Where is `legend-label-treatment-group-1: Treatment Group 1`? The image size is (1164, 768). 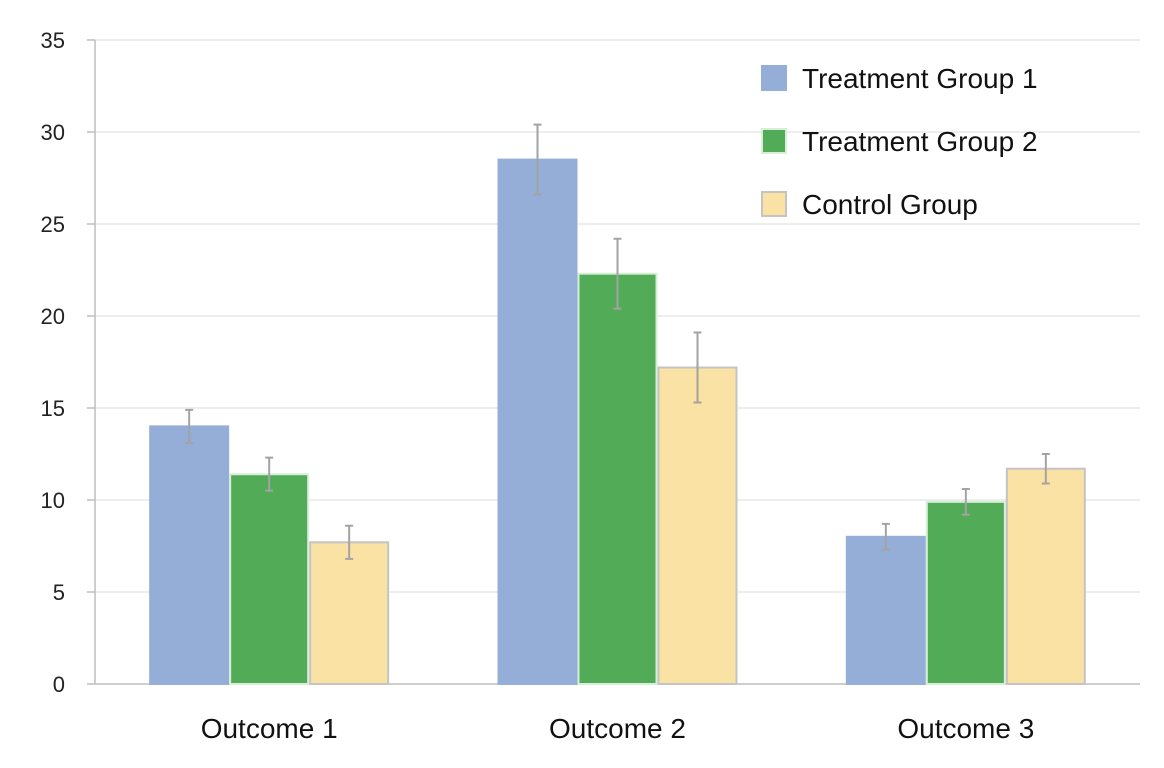 legend-label-treatment-group-1: Treatment Group 1 is located at coordinates (920, 78).